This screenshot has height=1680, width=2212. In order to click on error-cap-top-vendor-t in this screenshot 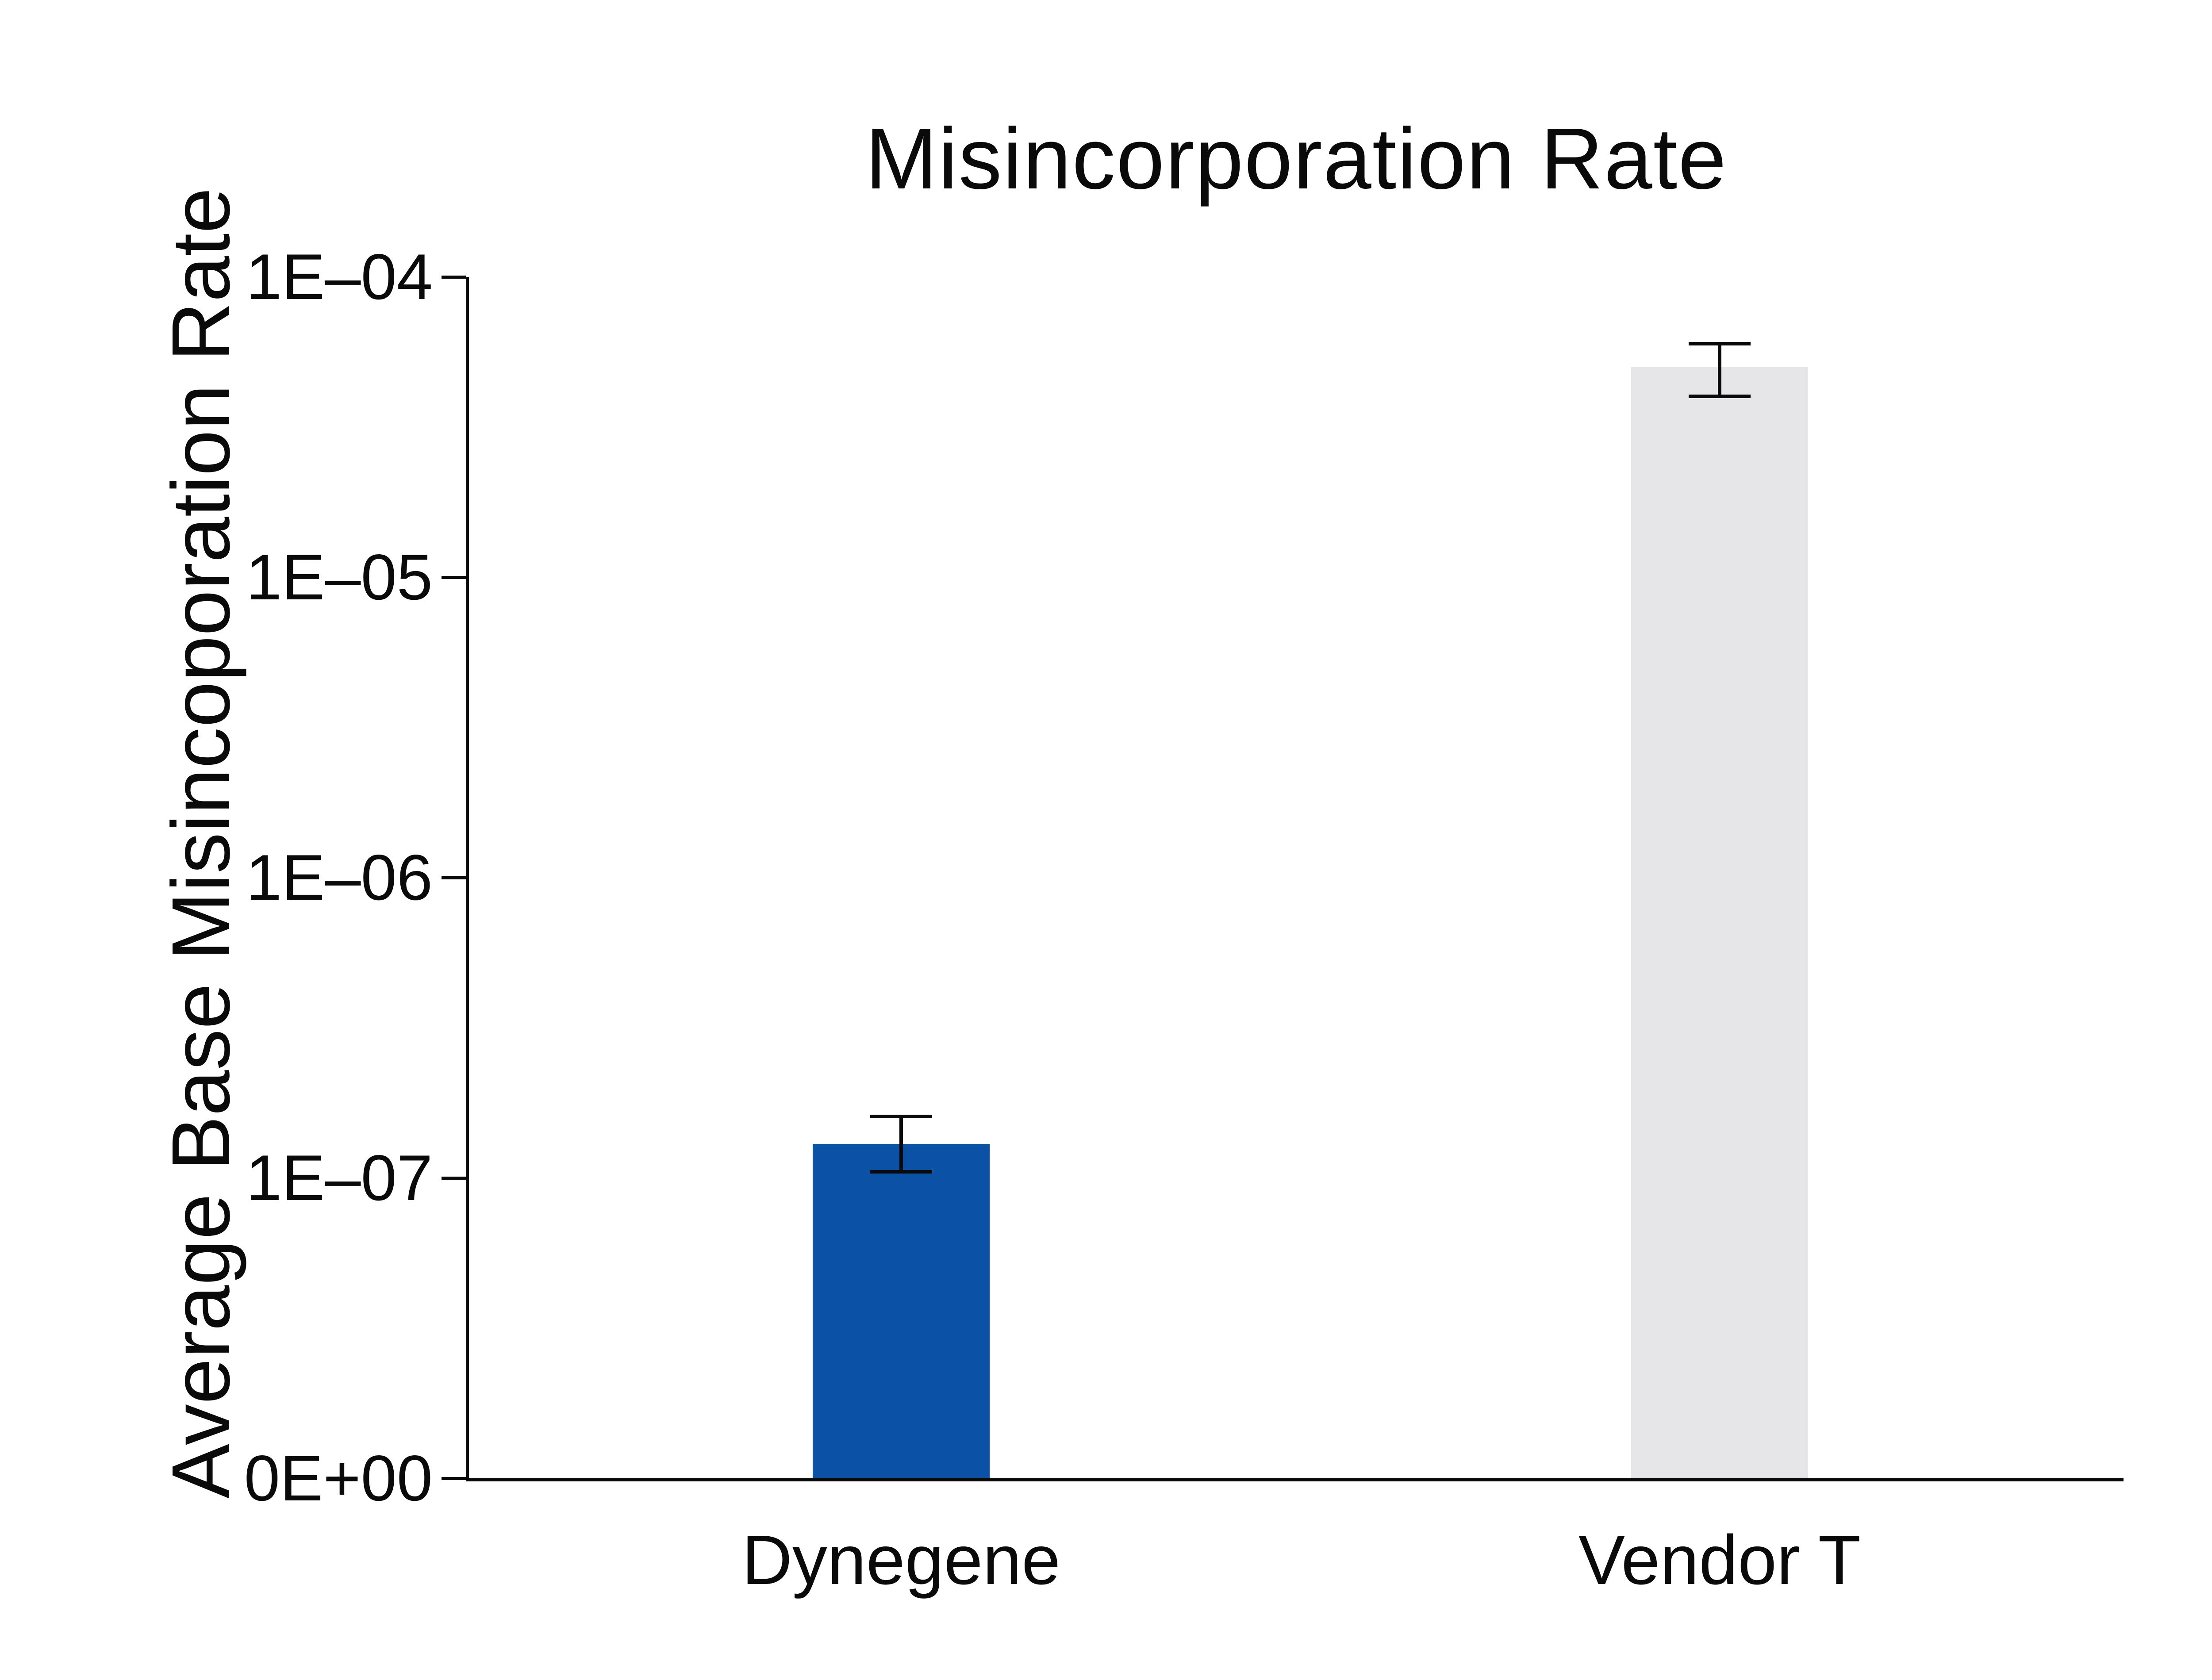, I will do `click(1720, 343)`.